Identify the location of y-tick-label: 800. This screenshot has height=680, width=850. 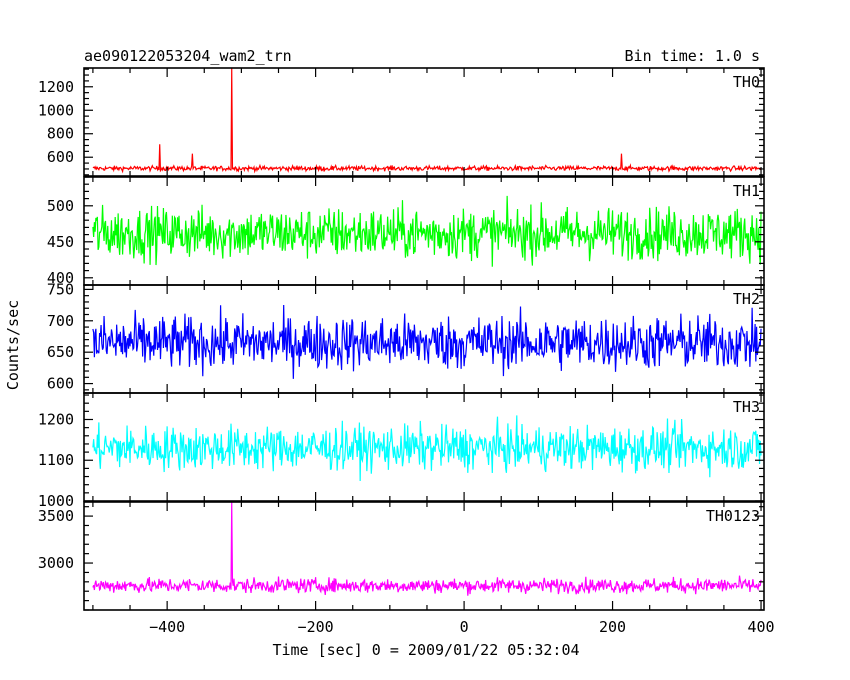
(60, 134).